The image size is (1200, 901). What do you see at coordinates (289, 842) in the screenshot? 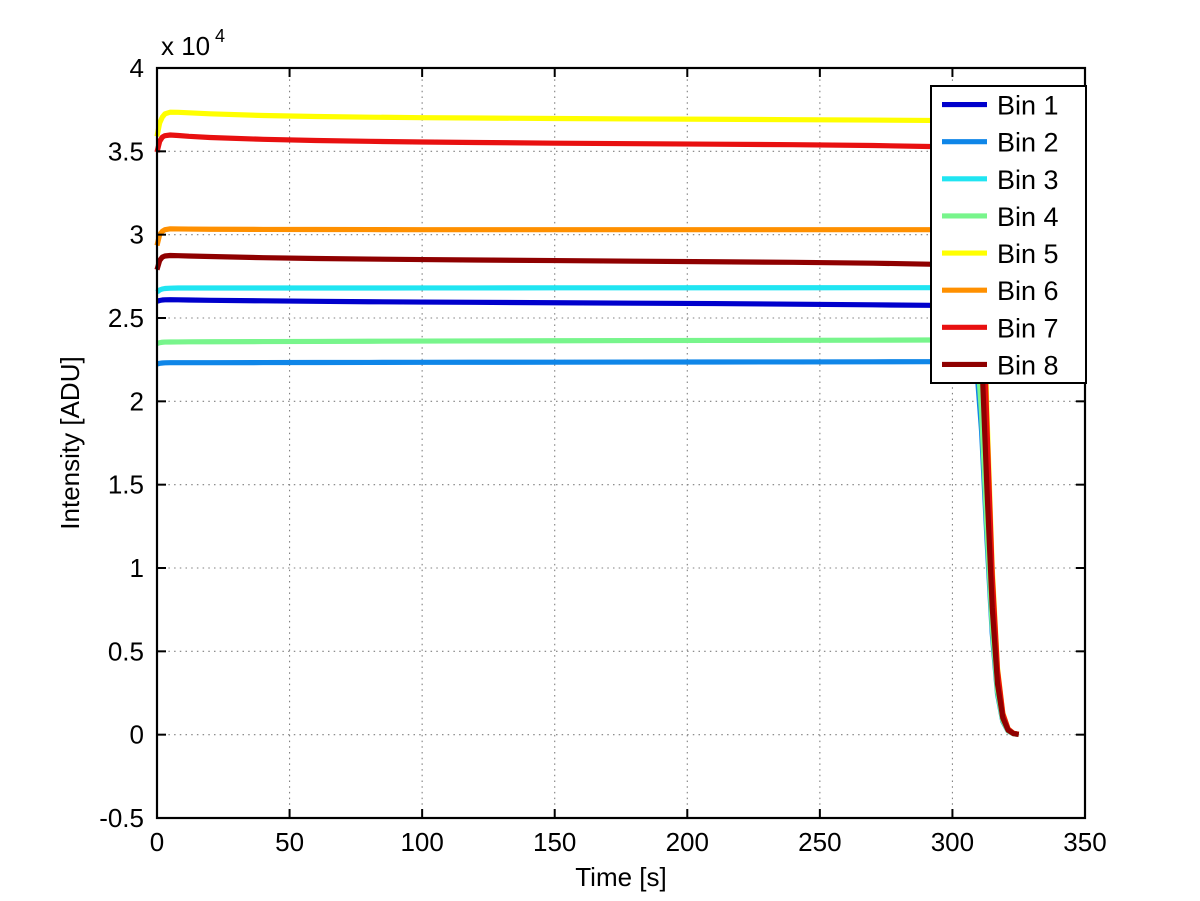
I see `x-tick-label: 50` at bounding box center [289, 842].